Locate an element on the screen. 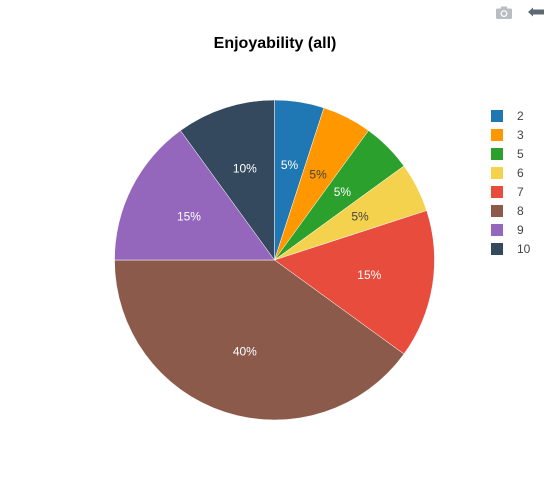 This screenshot has width=550, height=500. back-button is located at coordinates (536, 12).